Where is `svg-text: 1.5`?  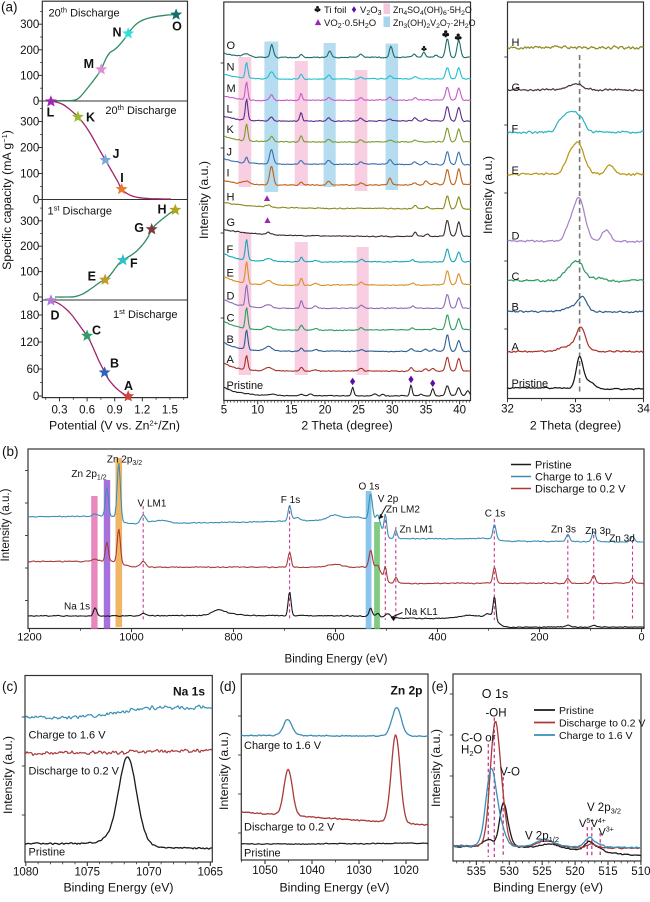 svg-text: 1.5 is located at coordinates (170, 411).